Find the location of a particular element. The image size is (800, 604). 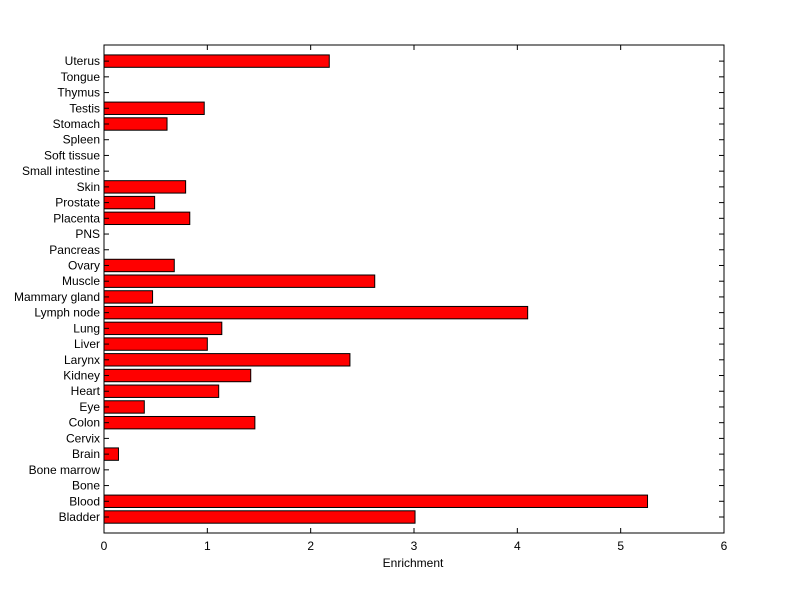

y-tick-label: Small intestine is located at coordinates (61, 171).